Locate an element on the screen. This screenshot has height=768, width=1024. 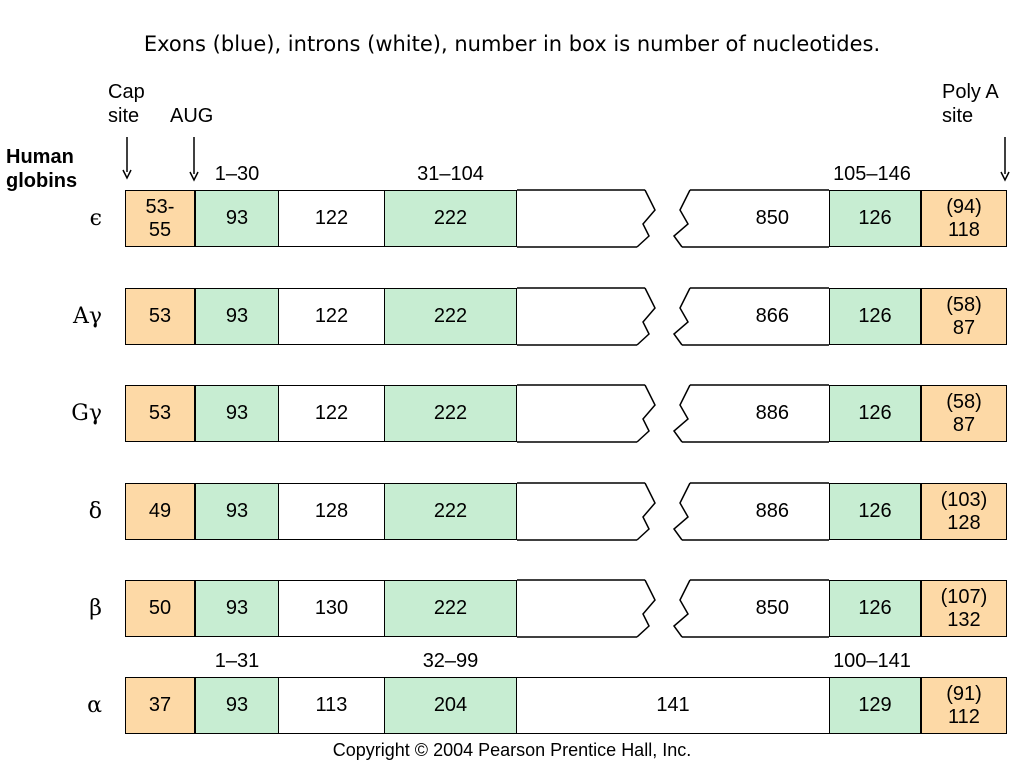
globin-name-label: Gγ is located at coordinates (86, 413).